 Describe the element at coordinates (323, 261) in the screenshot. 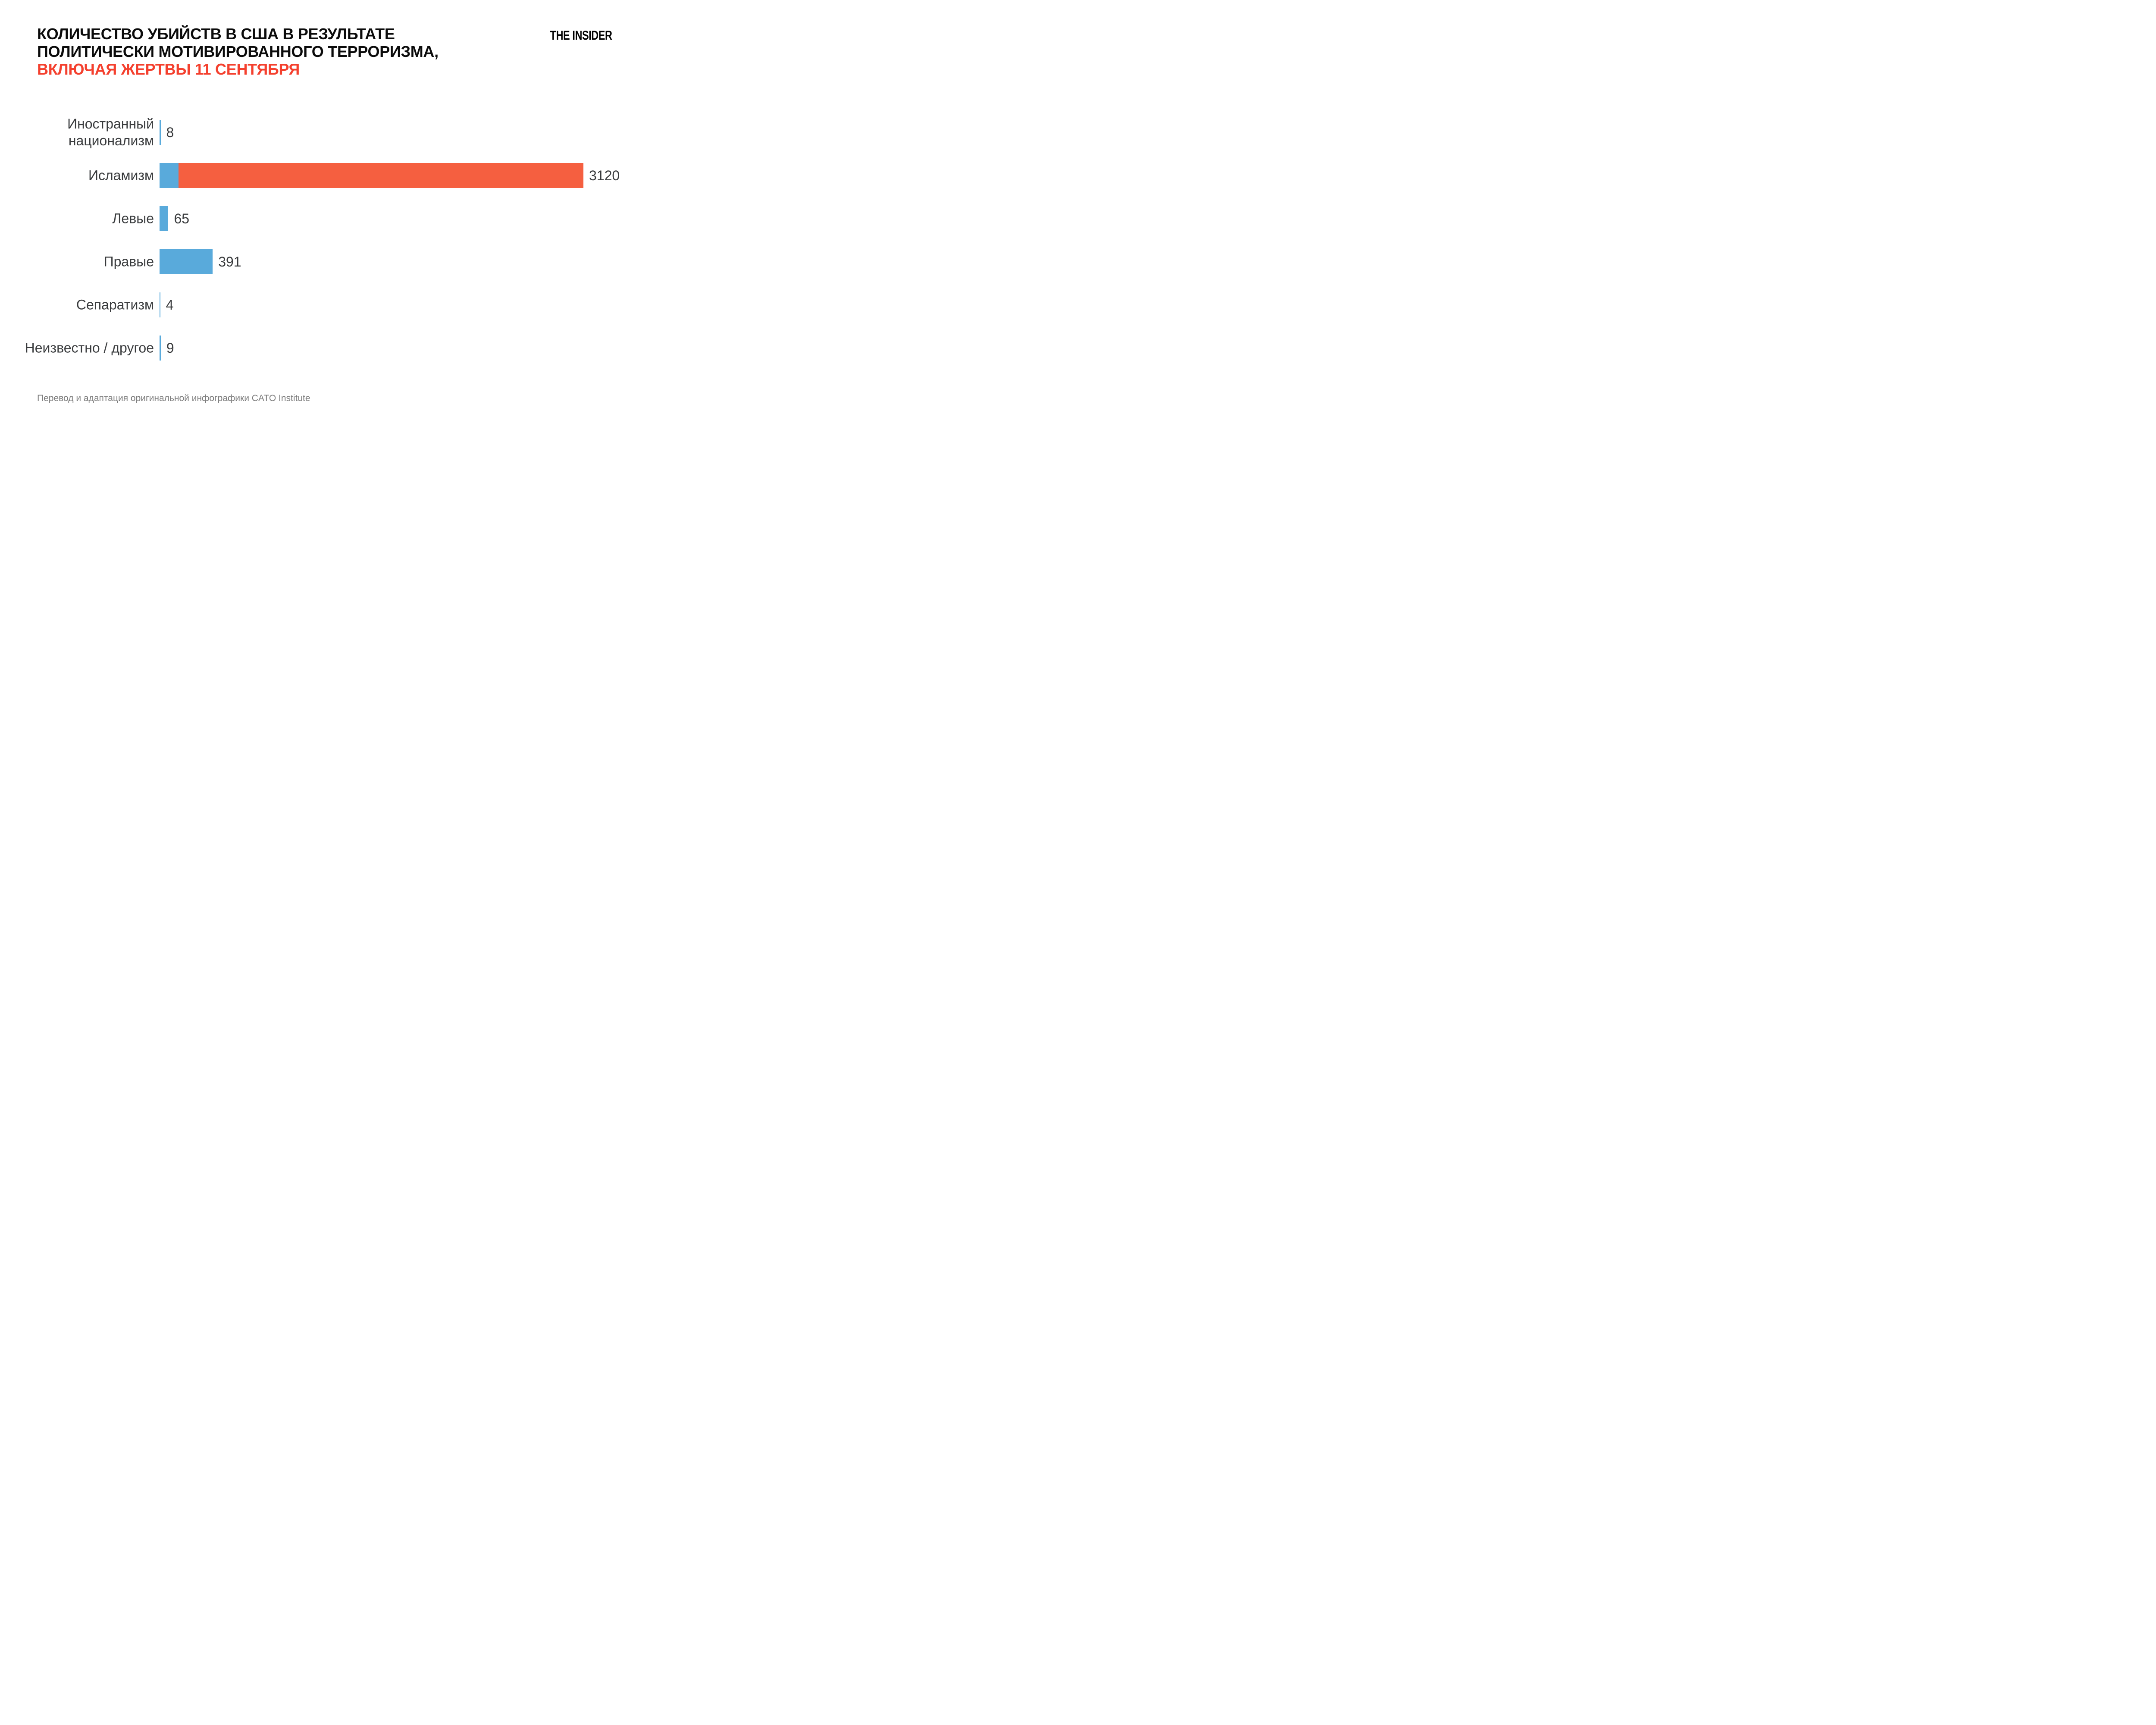

I see `chart-row-right-wing: Правые 391` at that location.